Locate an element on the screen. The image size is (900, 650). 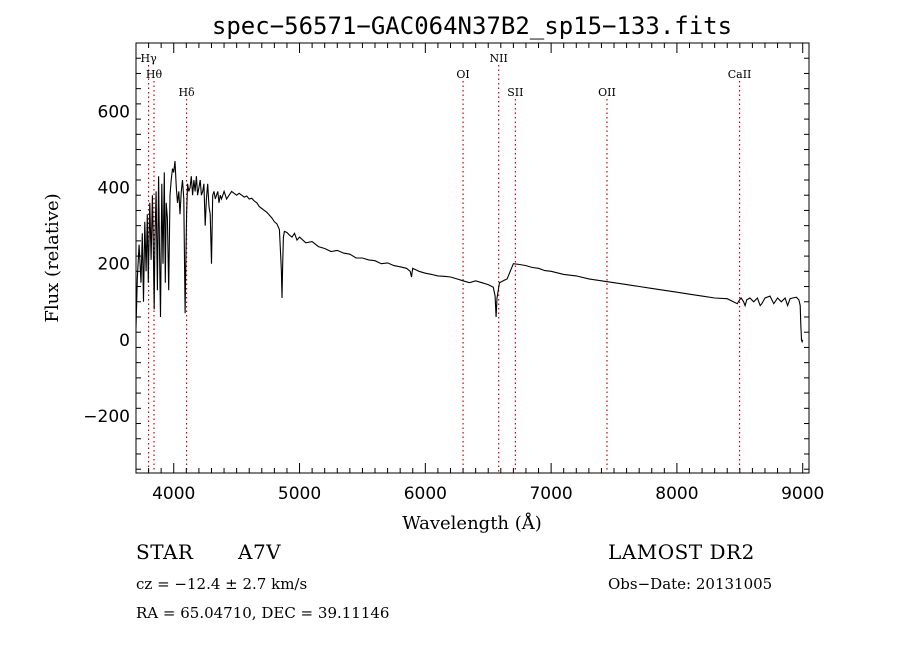
x-tick-label: 7000 is located at coordinates (550, 494).